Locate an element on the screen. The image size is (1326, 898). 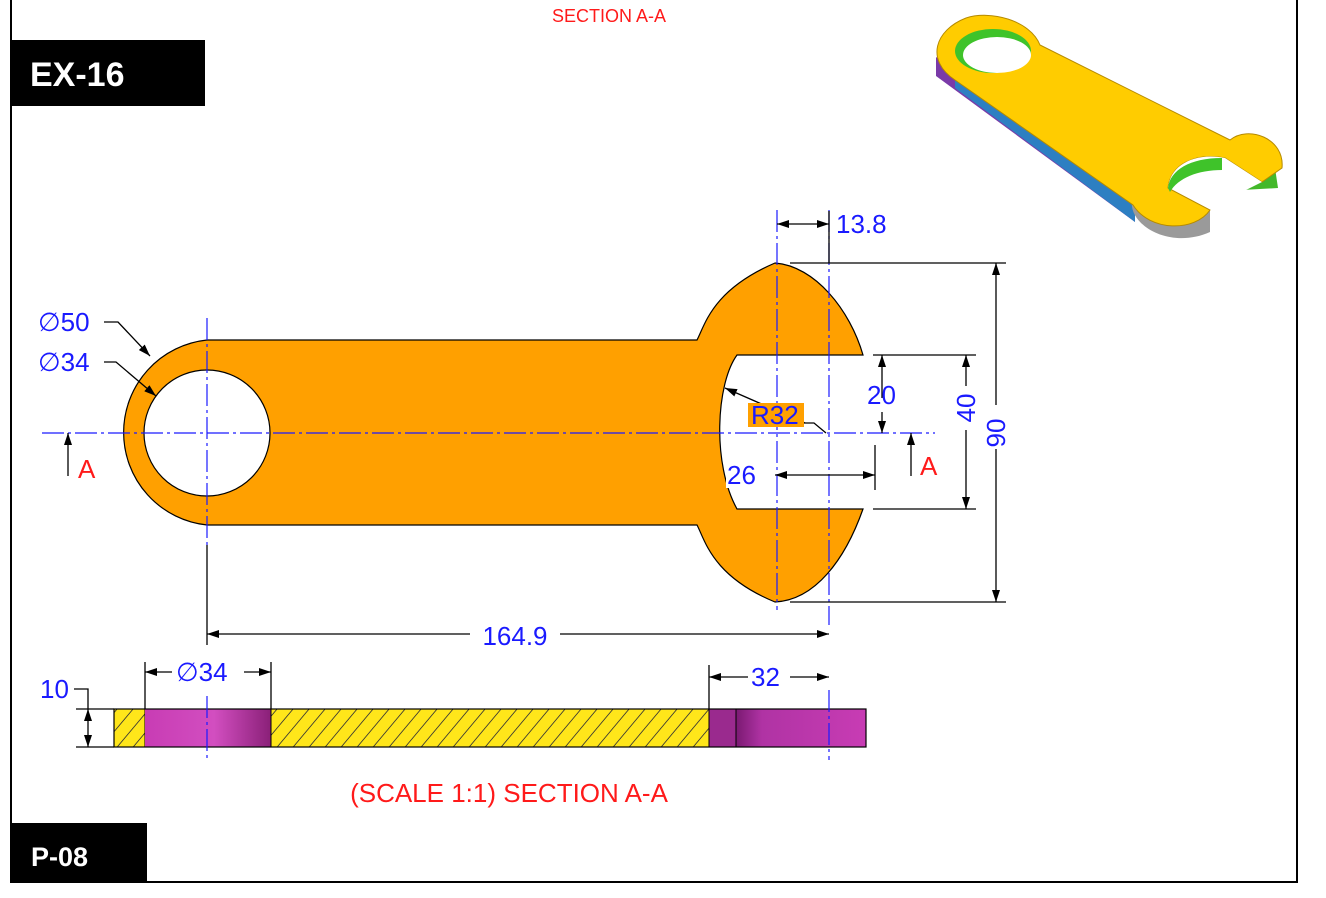
page-id: P-08 is located at coordinates (59, 857).